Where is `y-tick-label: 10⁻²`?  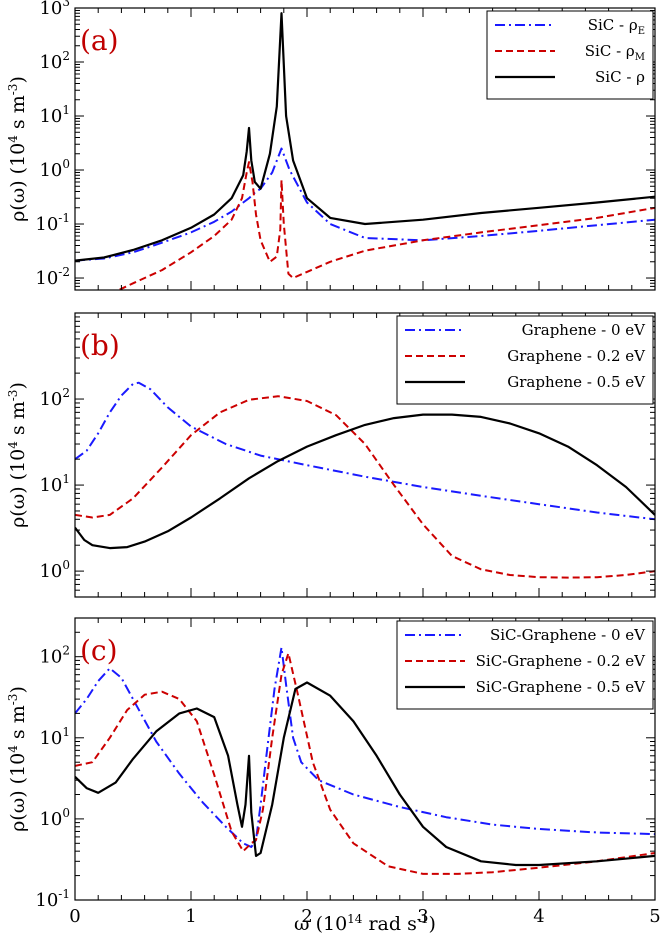 y-tick-label: 10⁻² is located at coordinates (52, 277).